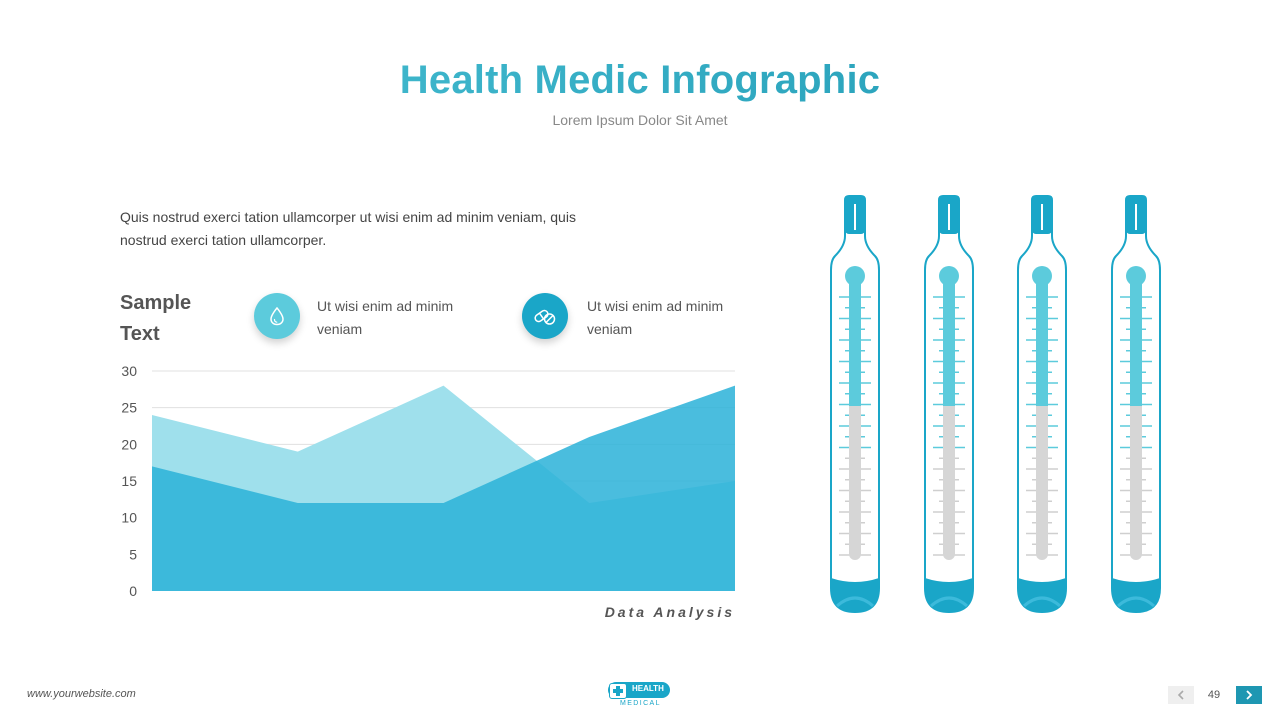 The width and height of the screenshot is (1280, 720). What do you see at coordinates (81, 694) in the screenshot?
I see `footer-website: www.yourwebsite.com` at bounding box center [81, 694].